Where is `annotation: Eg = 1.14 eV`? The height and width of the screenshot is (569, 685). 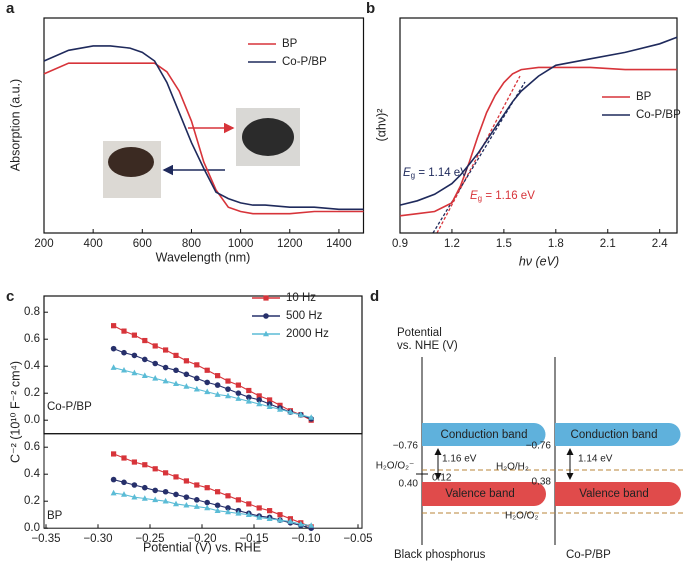 annotation: Eg = 1.14 eV is located at coordinates (435, 173).